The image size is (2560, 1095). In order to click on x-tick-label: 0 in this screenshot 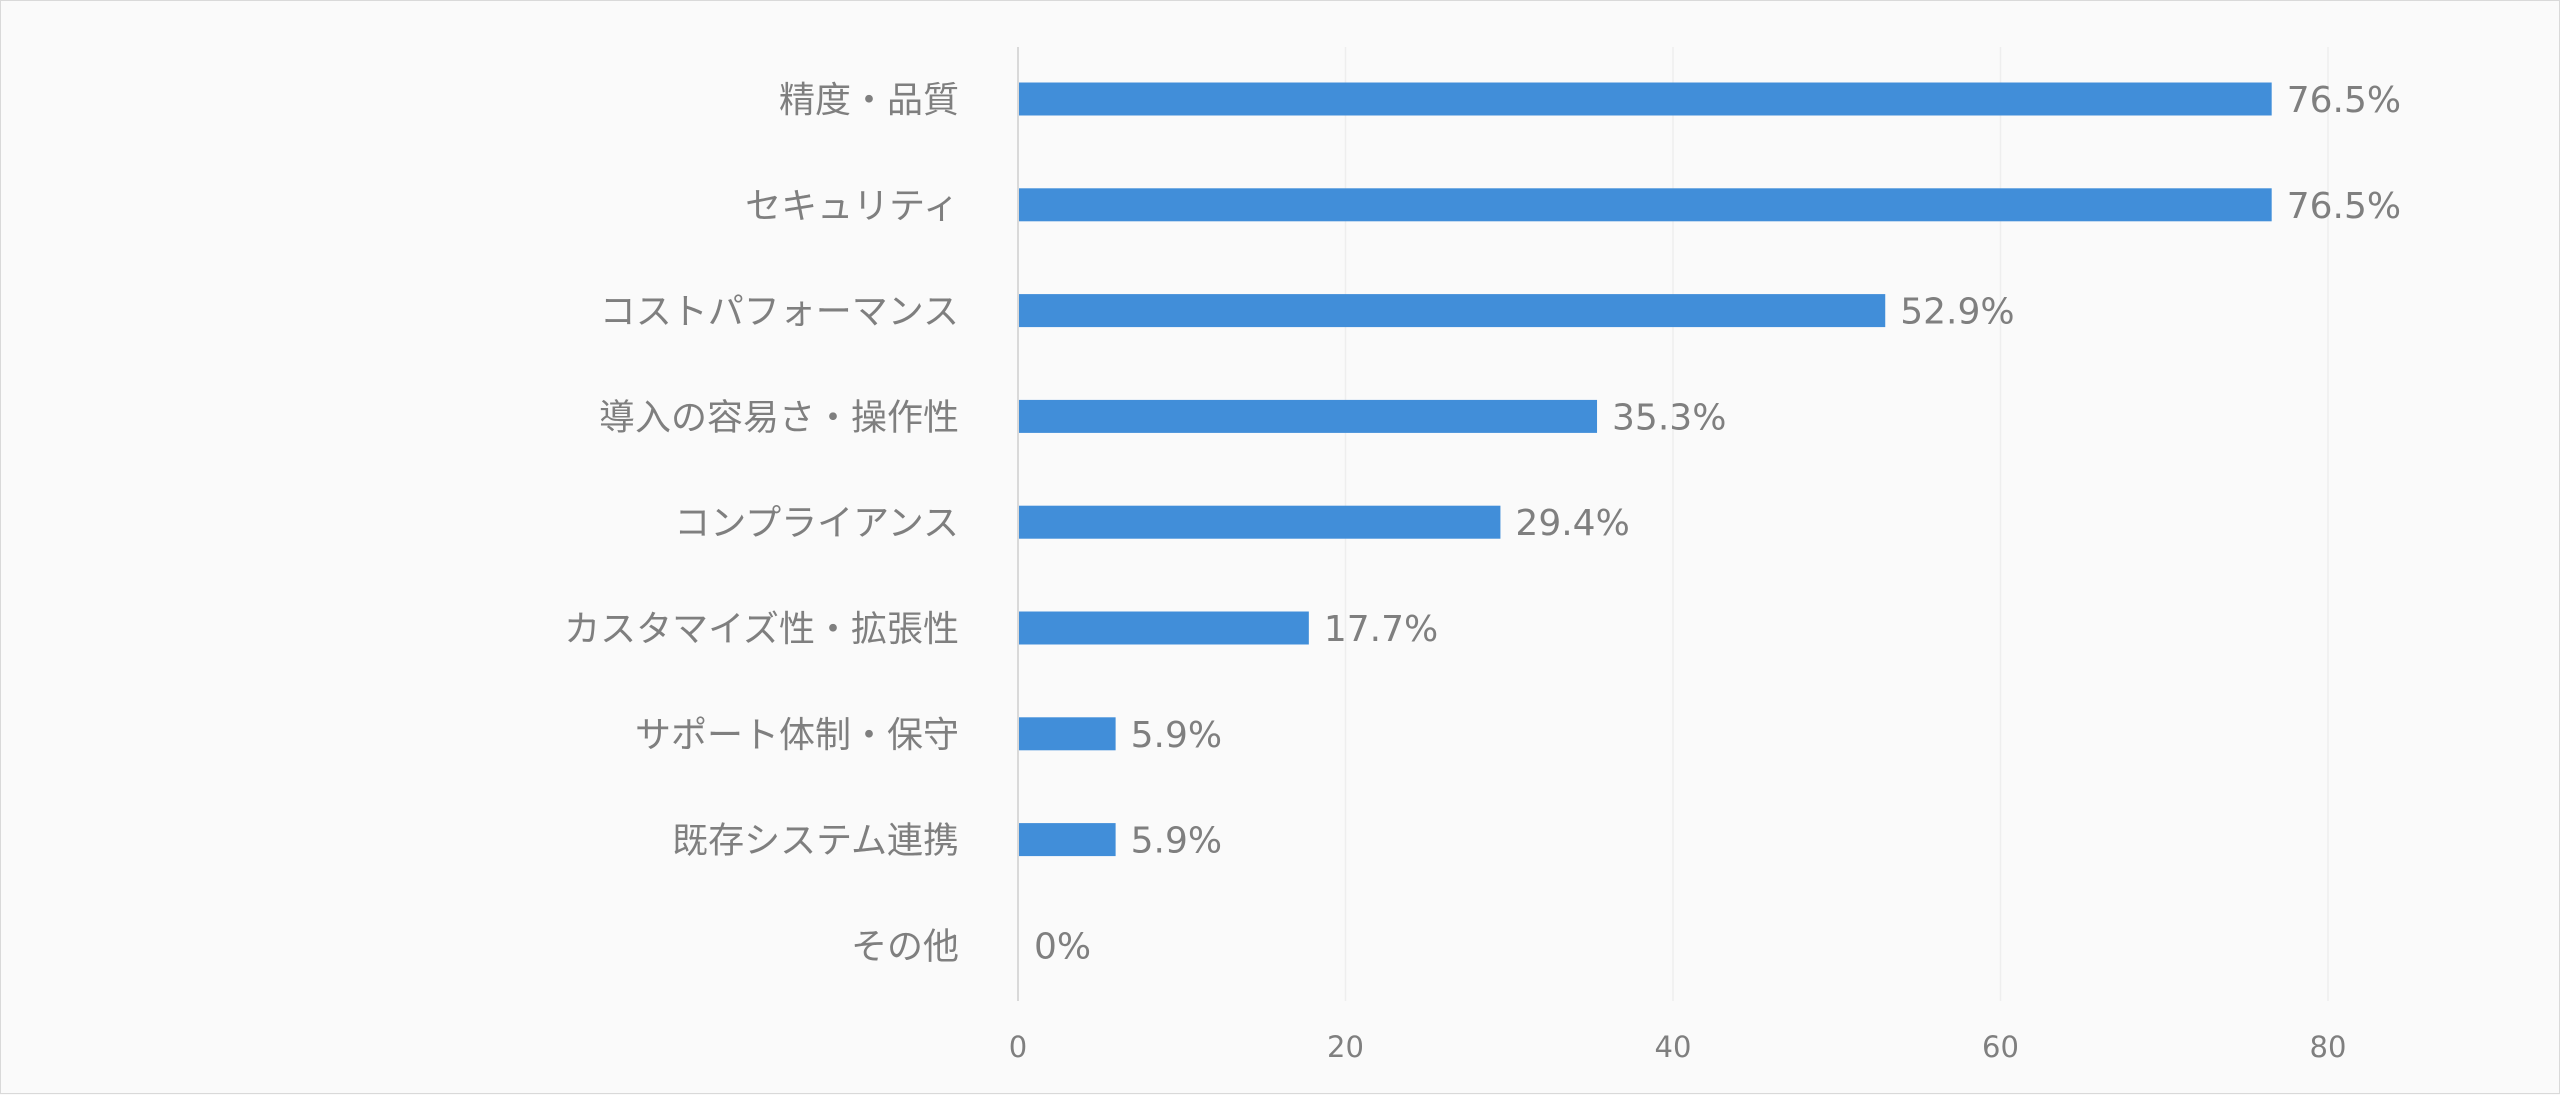, I will do `click(1018, 1047)`.